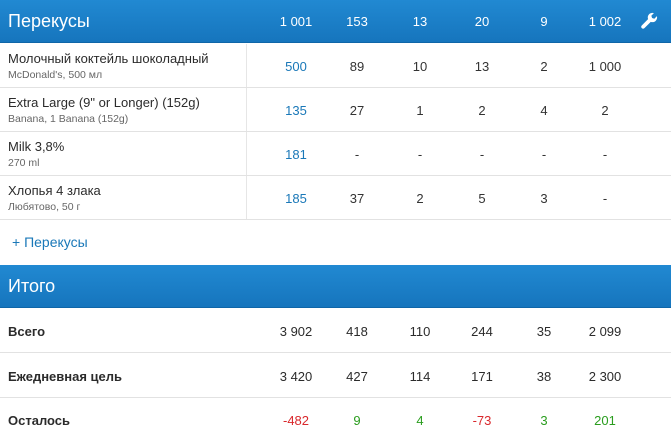 The height and width of the screenshot is (438, 671). What do you see at coordinates (605, 331) in the screenshot?
I see `summary-col6: 2 099` at bounding box center [605, 331].